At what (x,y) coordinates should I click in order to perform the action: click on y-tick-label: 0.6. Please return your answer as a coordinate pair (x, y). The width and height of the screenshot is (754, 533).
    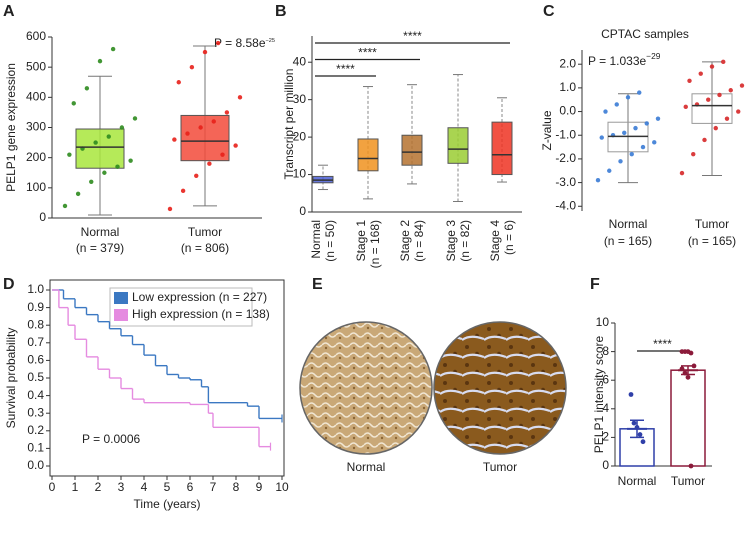
    Looking at the image, I should click on (35, 360).